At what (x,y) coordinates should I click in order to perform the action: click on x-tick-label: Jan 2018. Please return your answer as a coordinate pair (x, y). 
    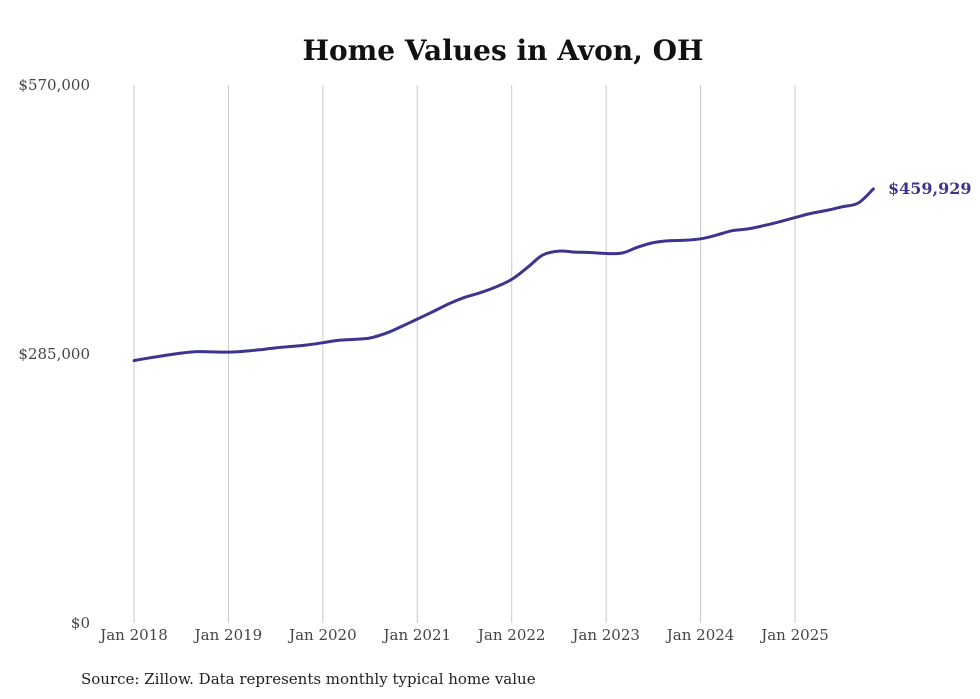
    Looking at the image, I should click on (133, 635).